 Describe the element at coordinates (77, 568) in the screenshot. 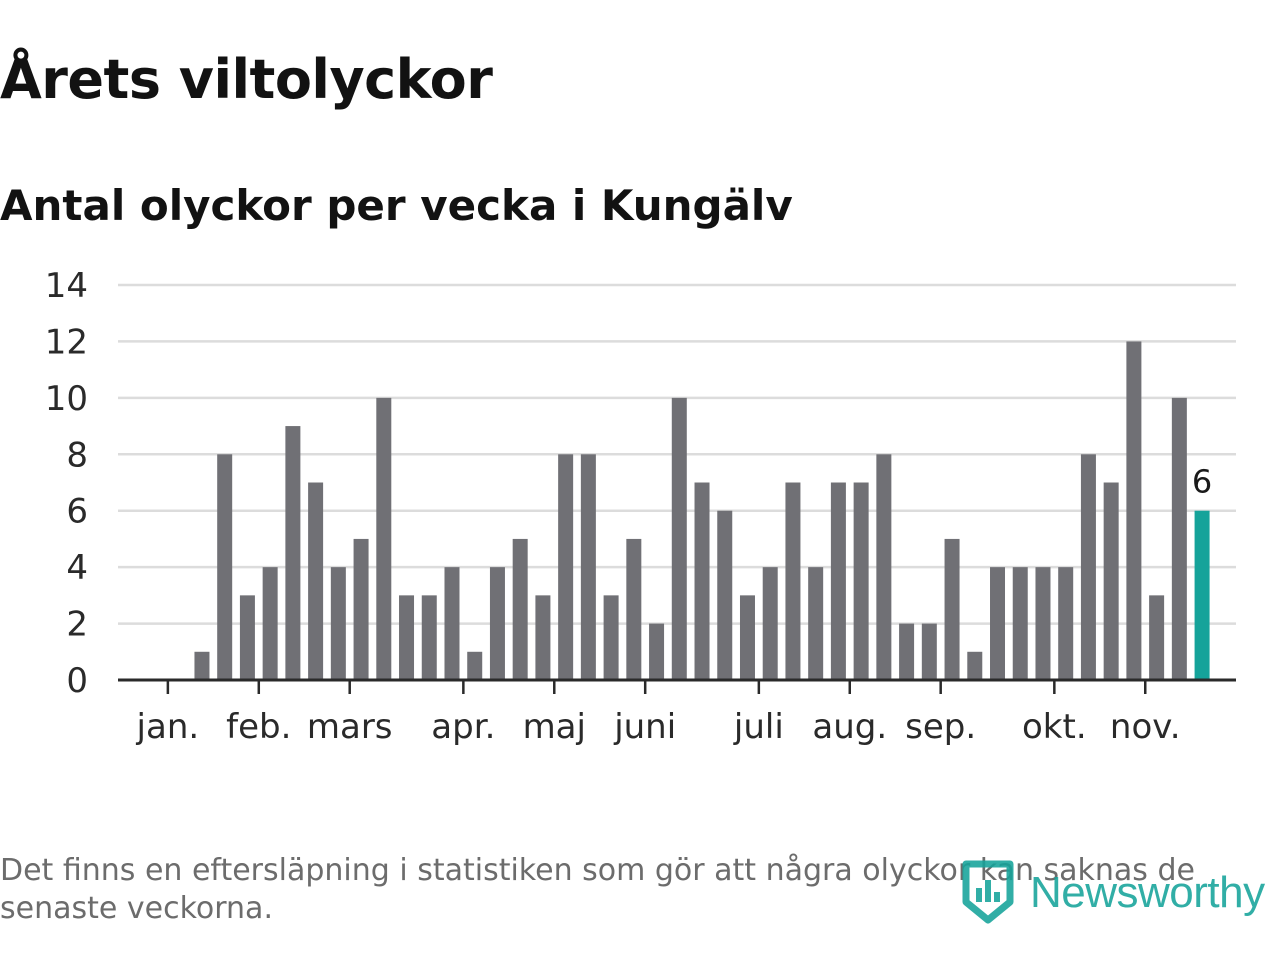

I see `y-tick-label: 4` at that location.